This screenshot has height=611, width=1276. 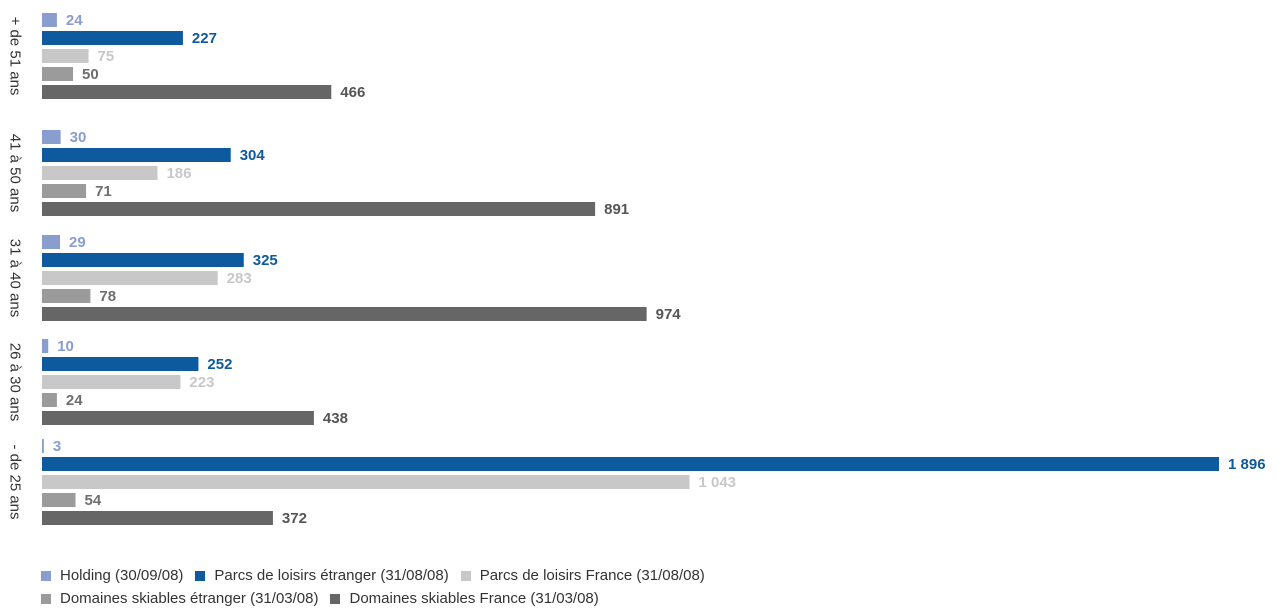 I want to click on value-label-31-a-40-ans-series-0: 29, so click(x=77, y=242).